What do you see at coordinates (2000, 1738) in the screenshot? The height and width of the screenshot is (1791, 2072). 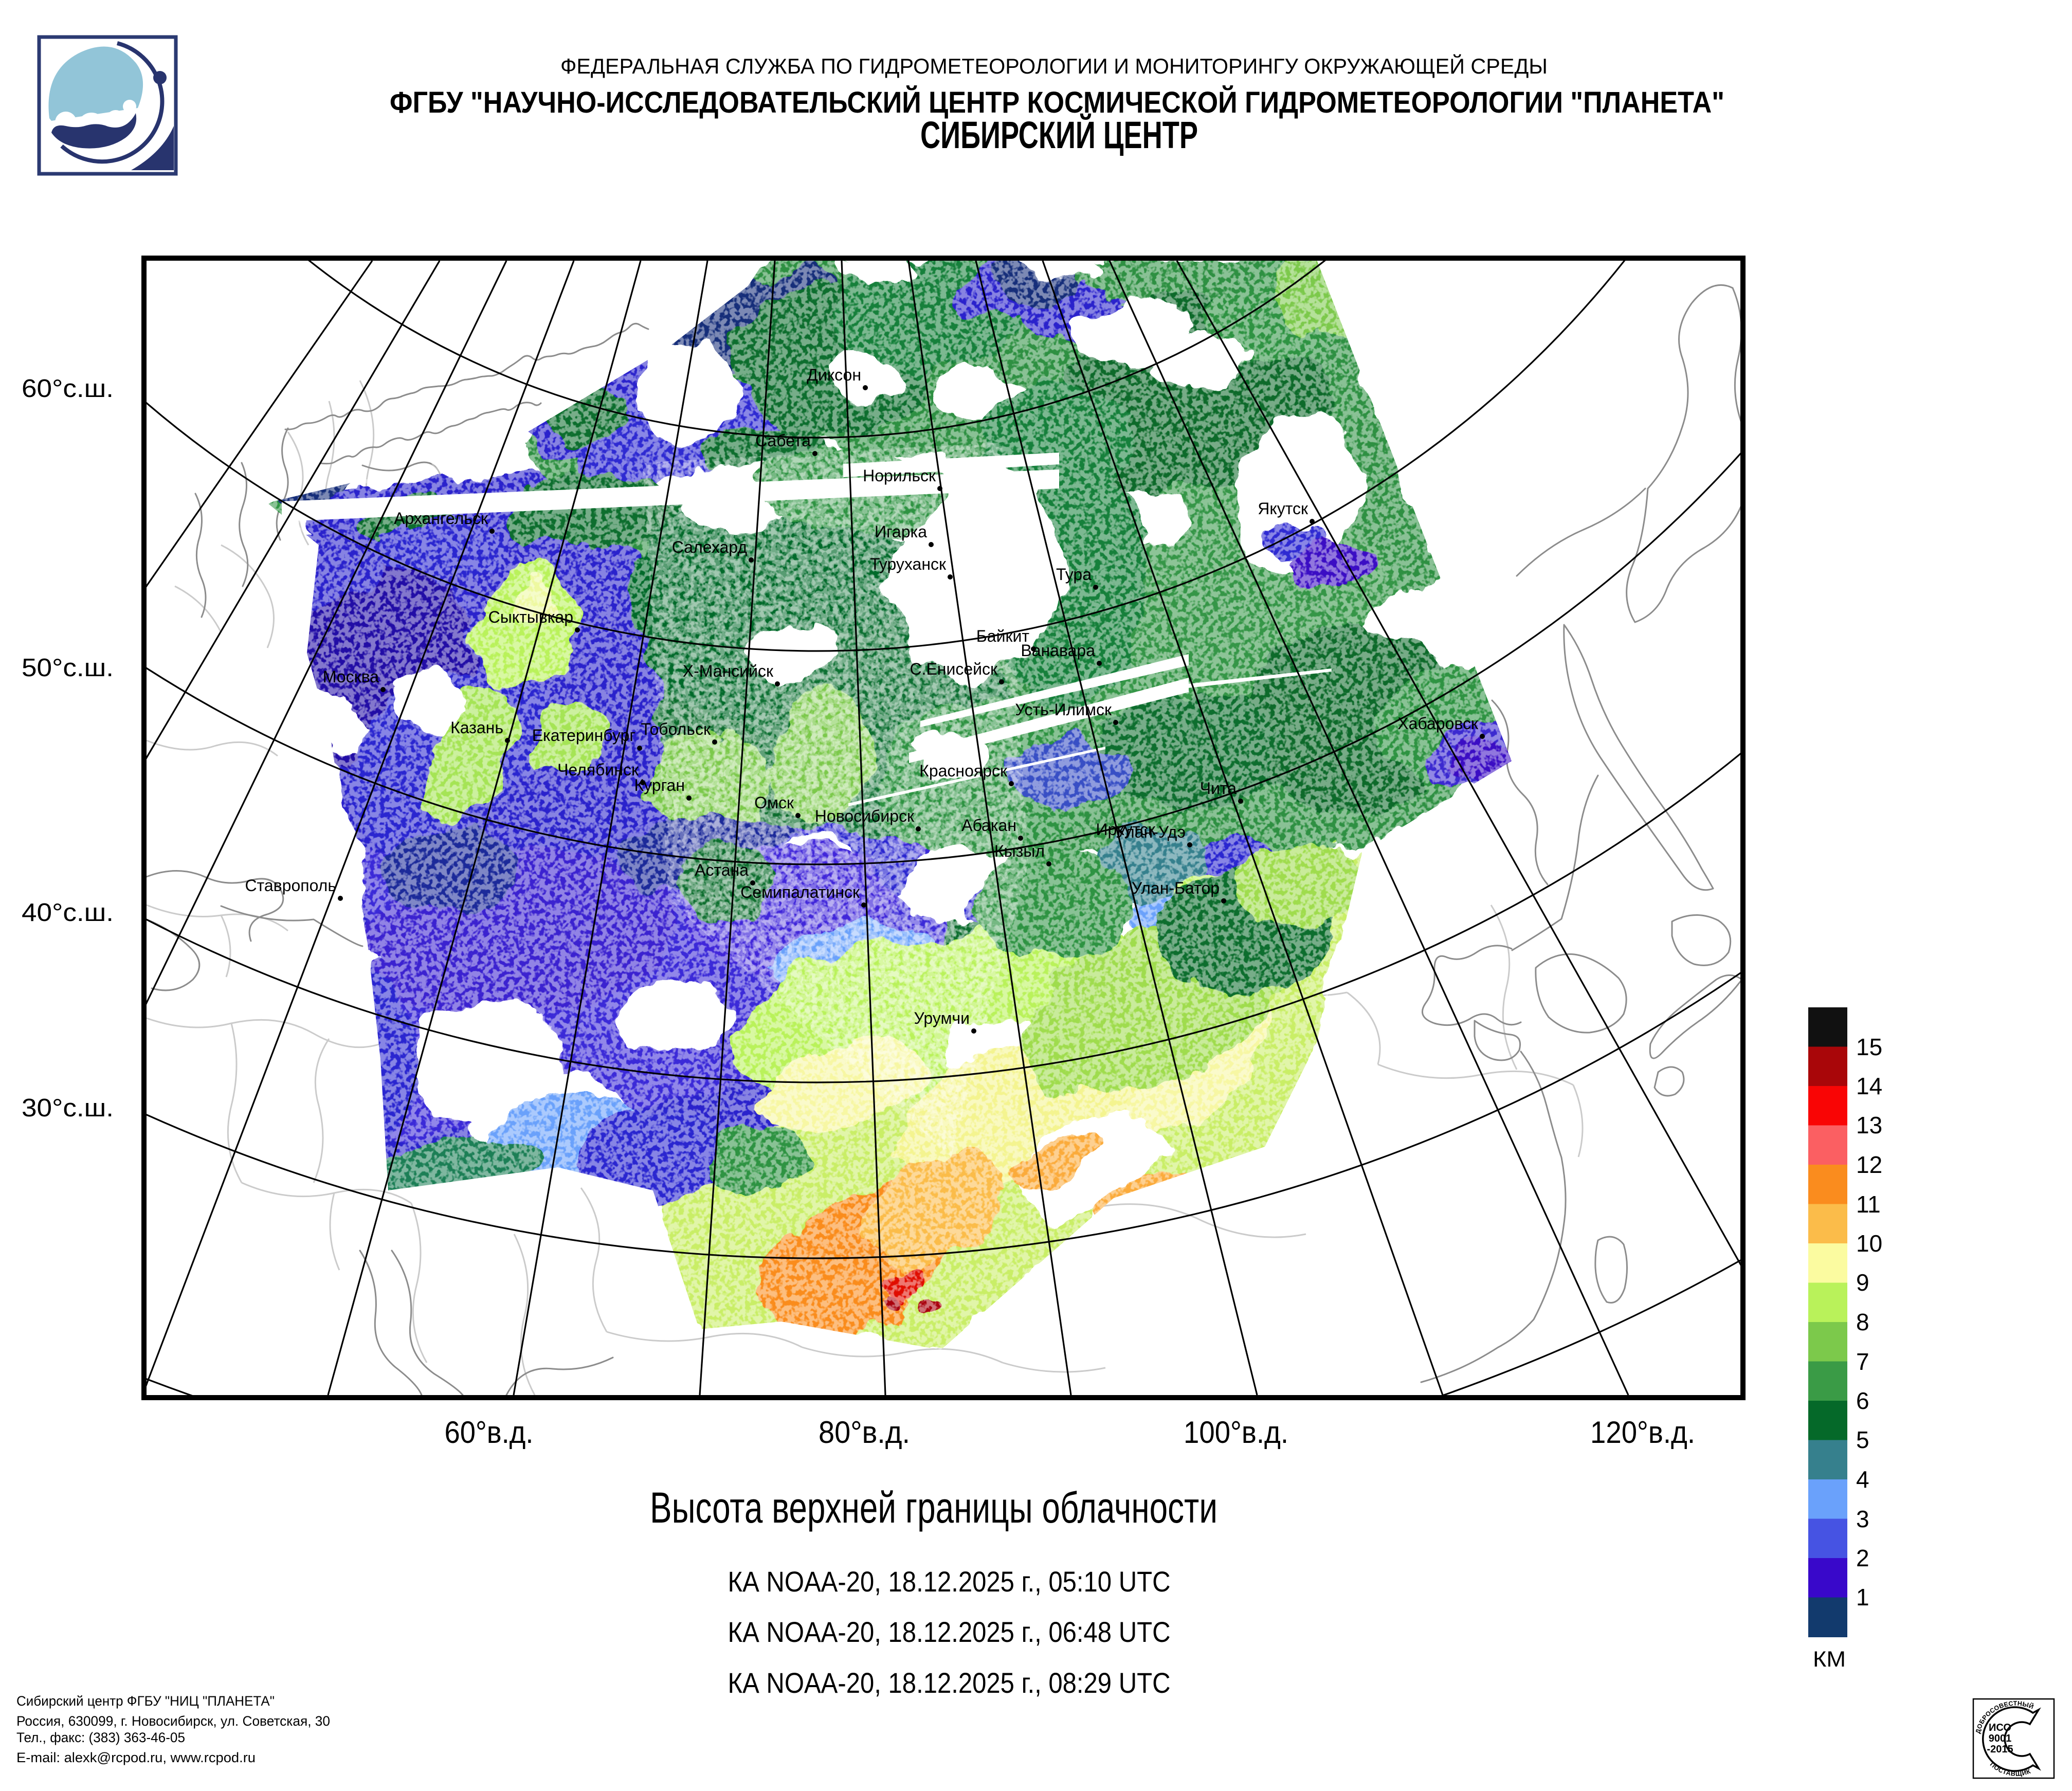 I see `svg-text: 9001` at bounding box center [2000, 1738].